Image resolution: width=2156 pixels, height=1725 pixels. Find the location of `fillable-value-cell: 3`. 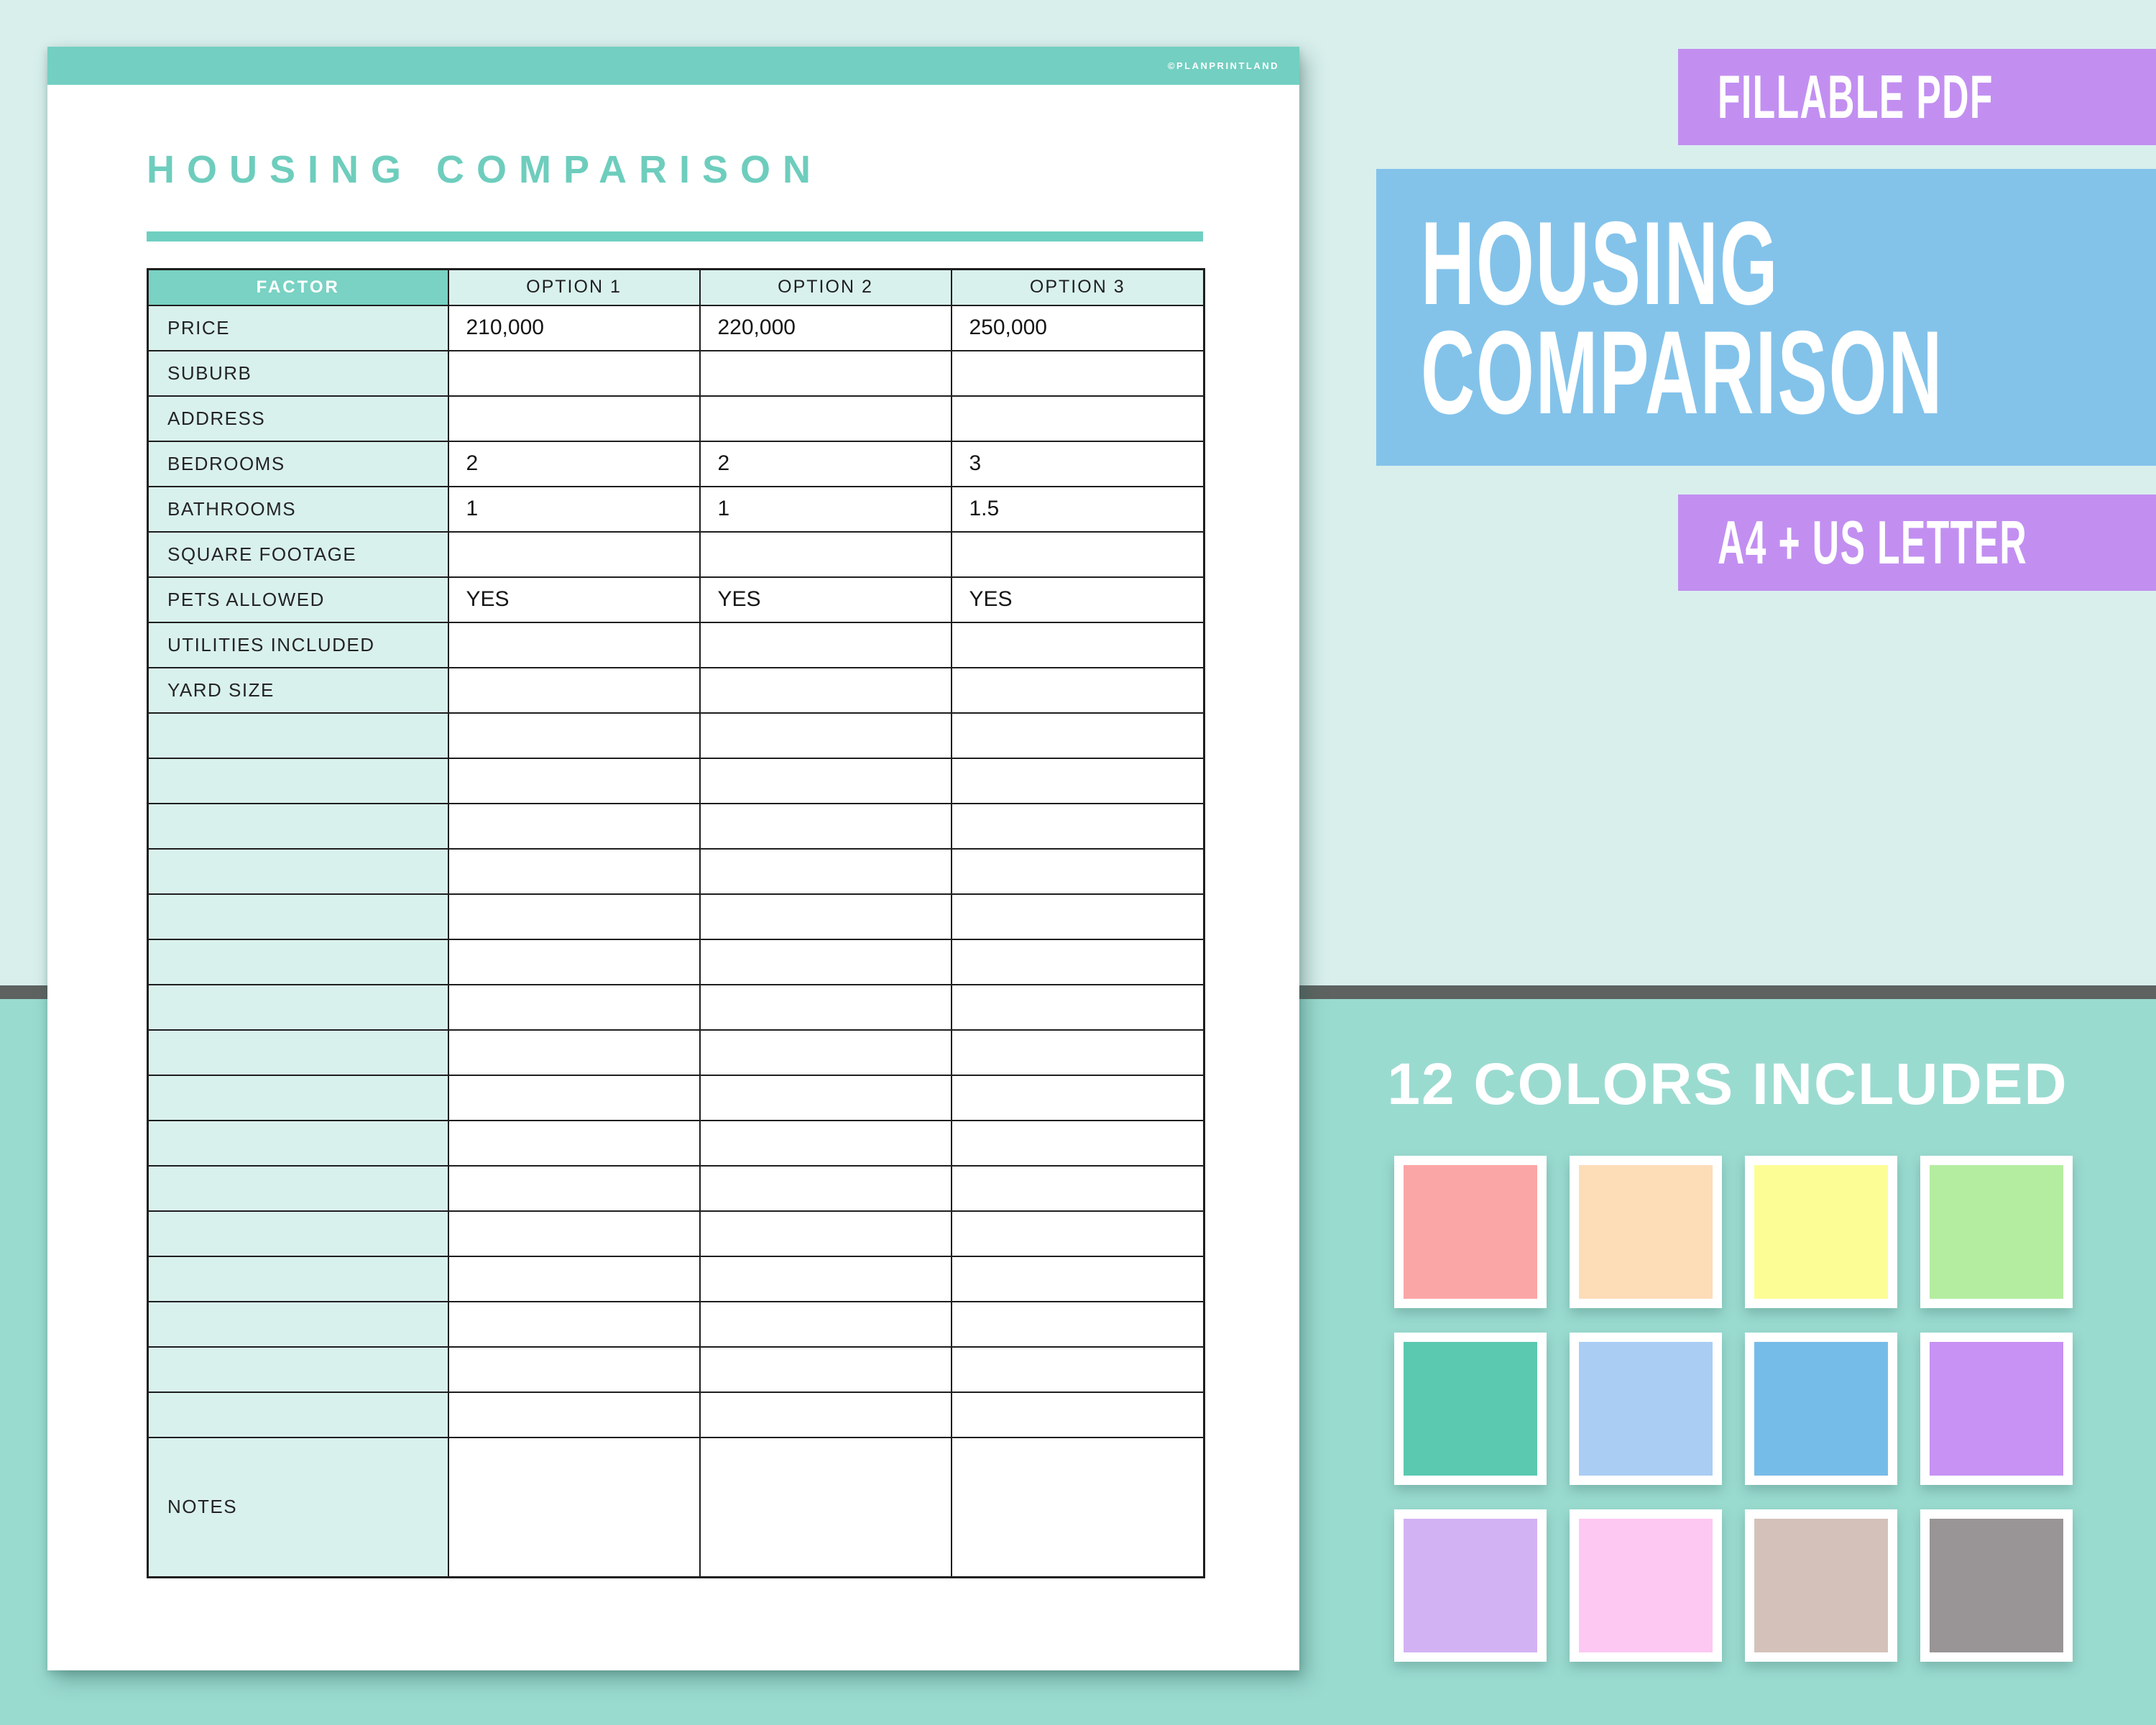

fillable-value-cell: 3 is located at coordinates (1077, 463).